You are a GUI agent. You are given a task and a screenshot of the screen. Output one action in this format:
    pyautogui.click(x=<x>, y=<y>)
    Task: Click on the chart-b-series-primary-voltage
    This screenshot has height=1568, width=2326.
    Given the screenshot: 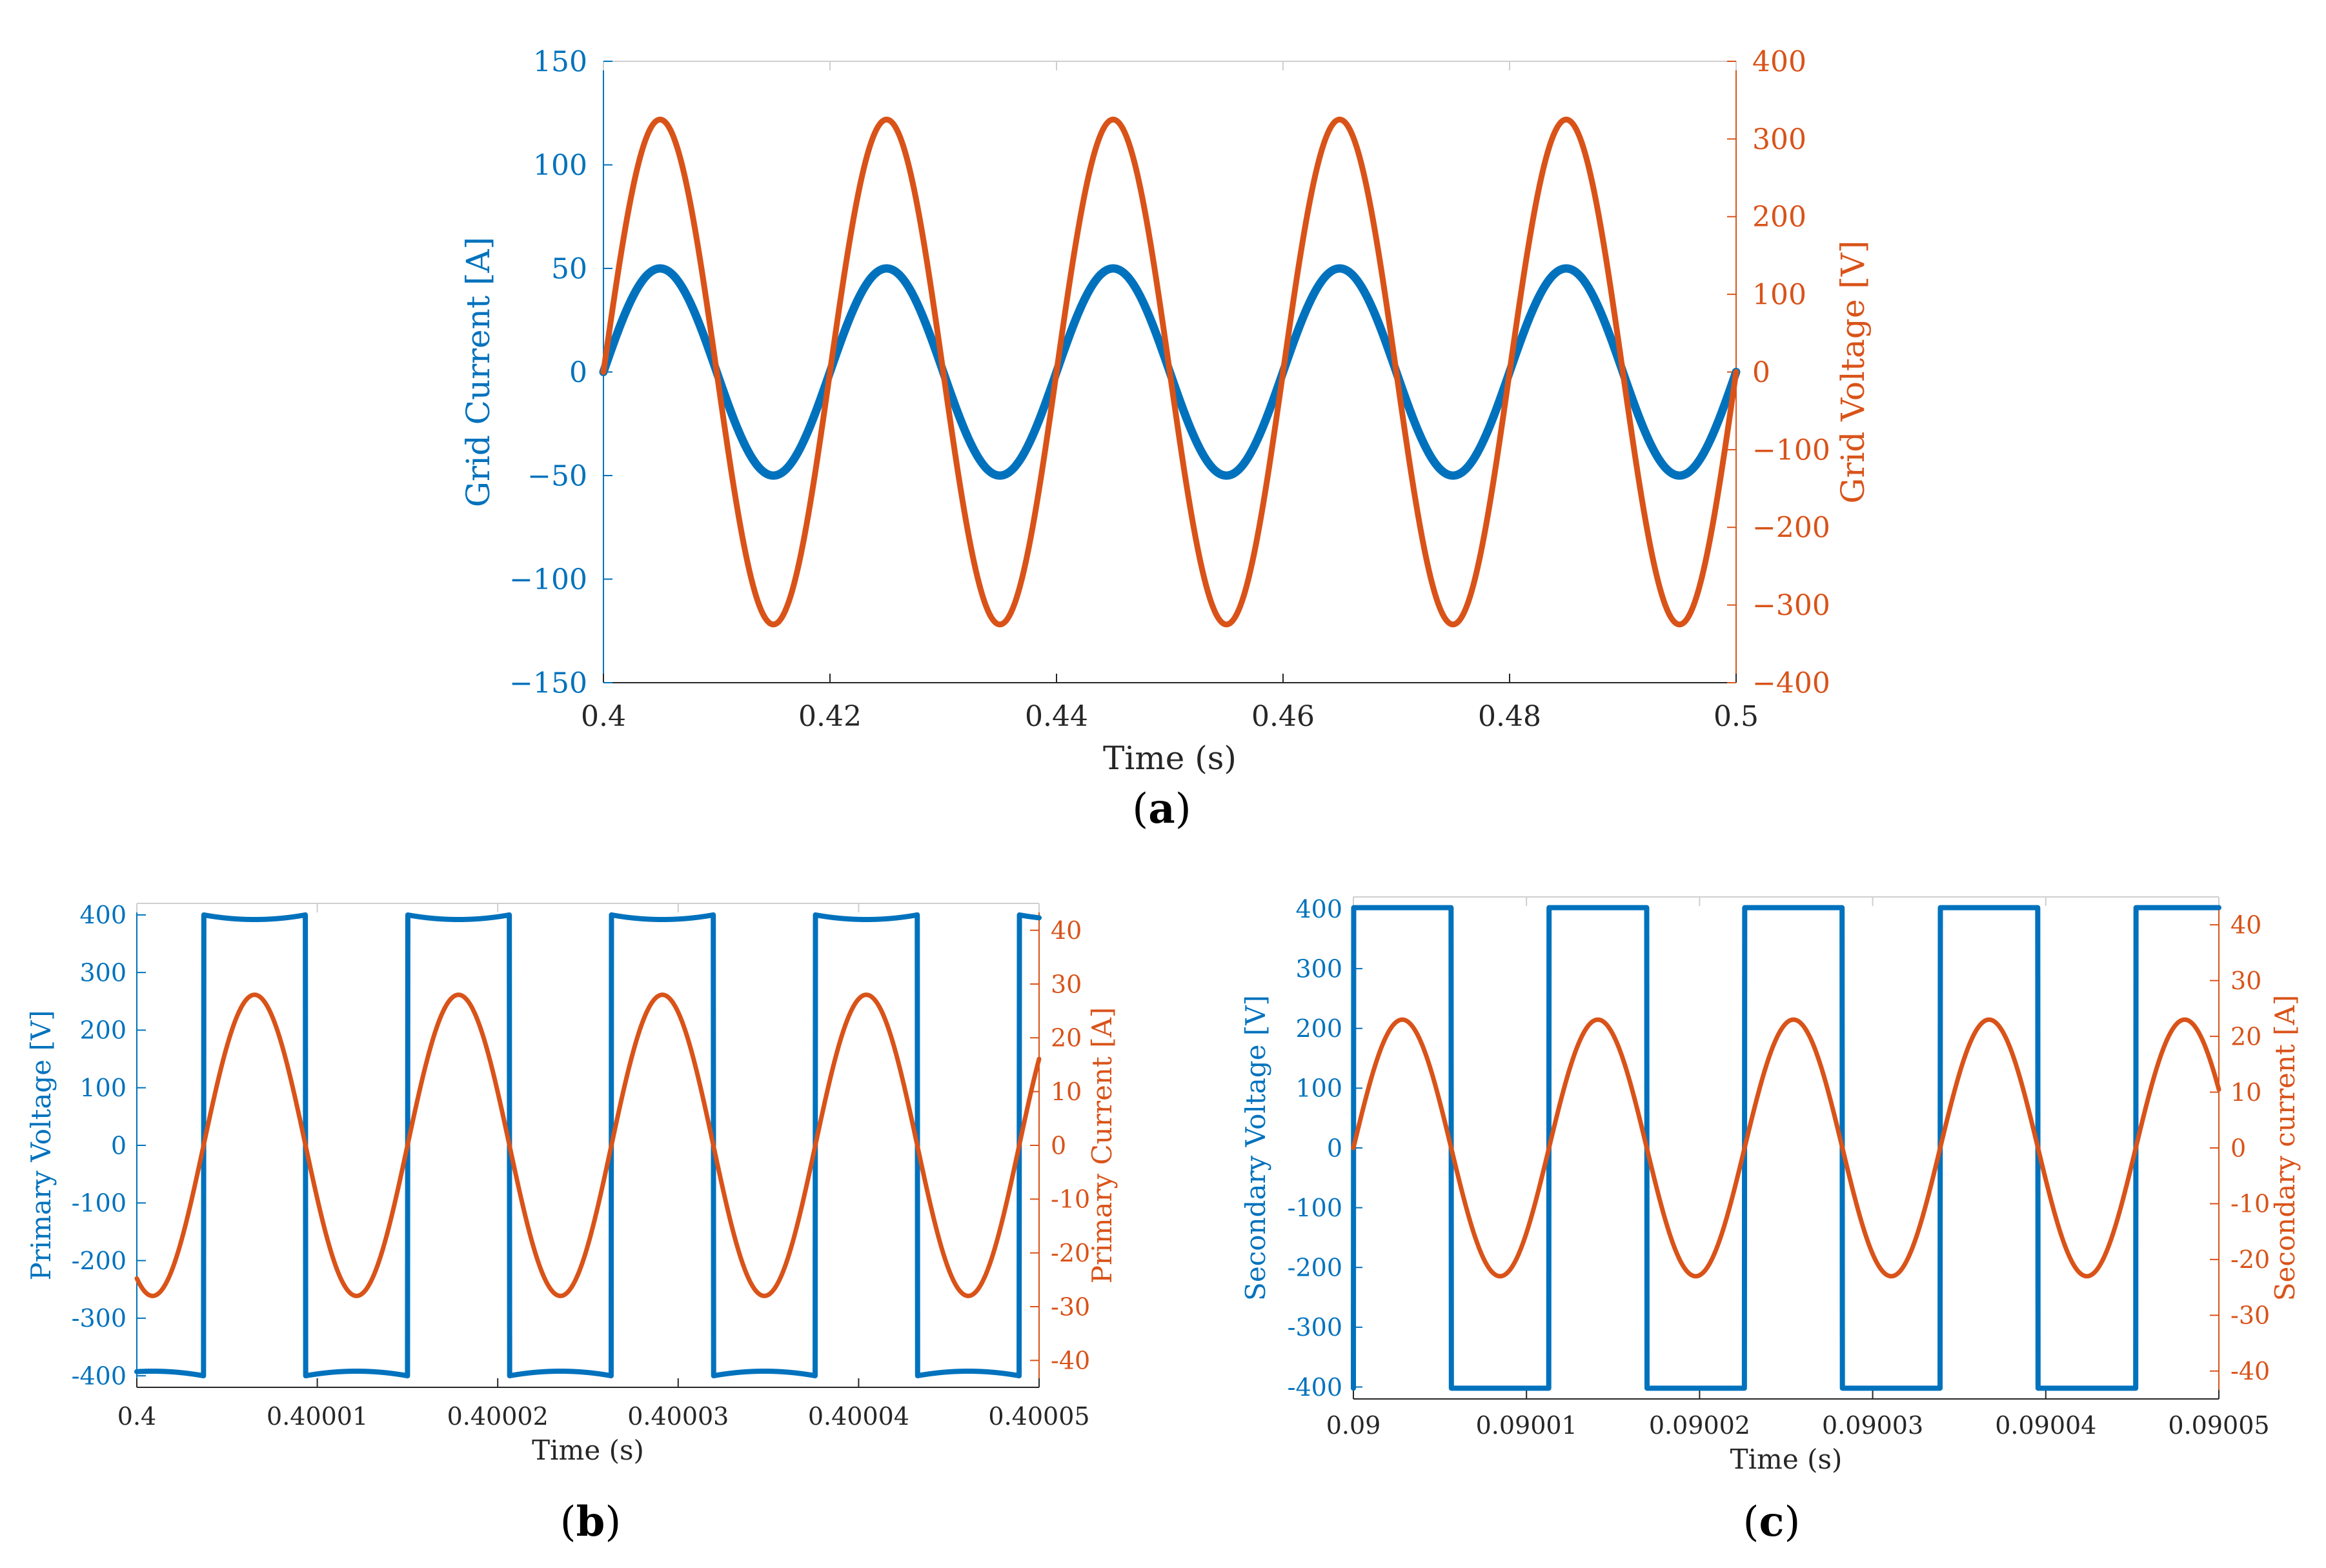 What is the action you would take?
    pyautogui.click(x=588, y=1145)
    